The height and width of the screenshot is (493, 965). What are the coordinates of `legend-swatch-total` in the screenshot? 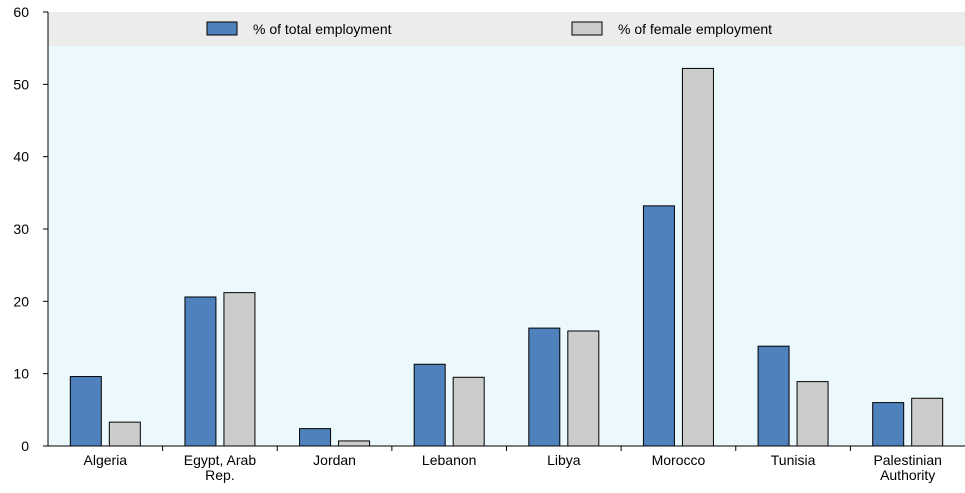 It's located at (222, 28).